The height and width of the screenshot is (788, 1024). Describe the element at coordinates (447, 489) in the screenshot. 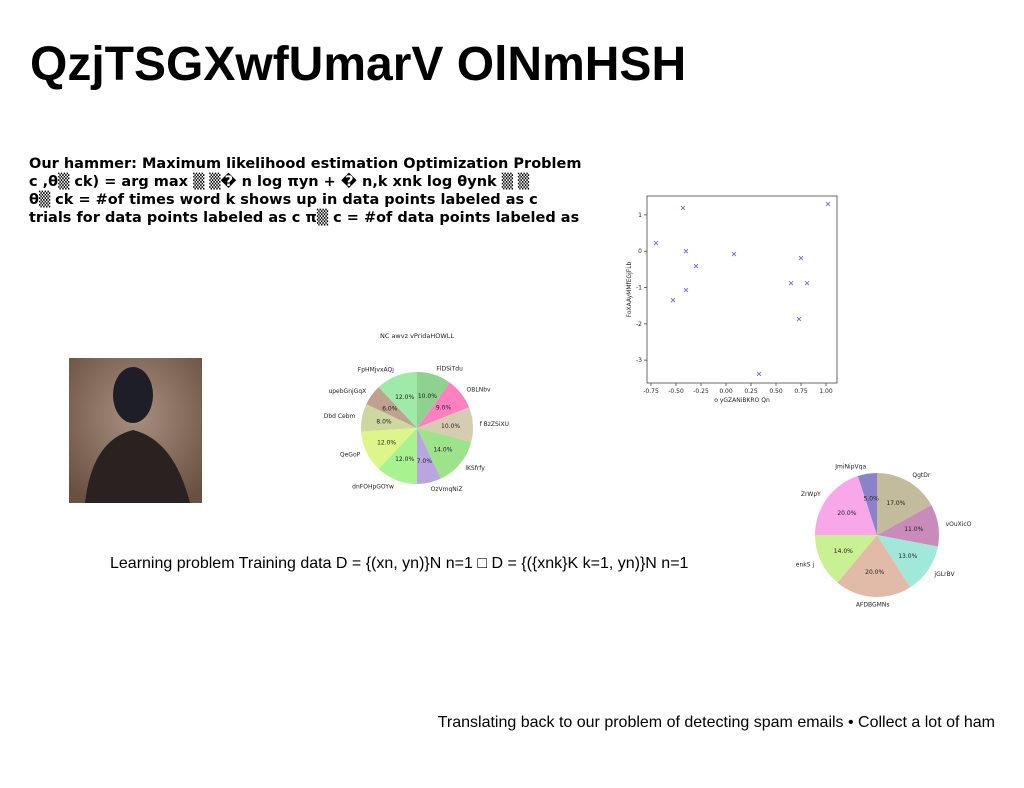

I see `slice-label: OzVmqNiZ` at that location.